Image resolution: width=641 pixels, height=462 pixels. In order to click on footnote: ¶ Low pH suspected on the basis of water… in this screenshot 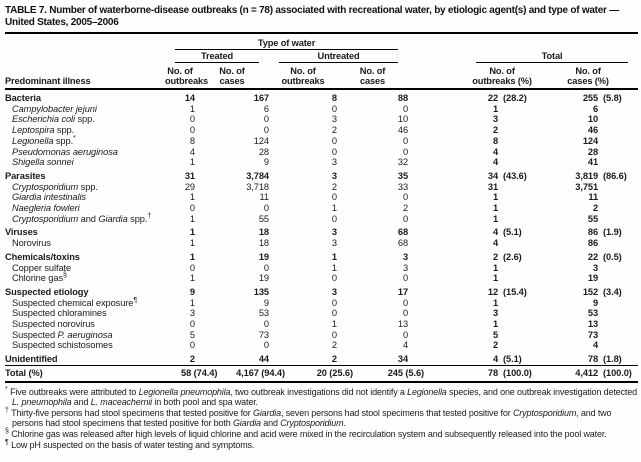, I will do `click(130, 444)`.